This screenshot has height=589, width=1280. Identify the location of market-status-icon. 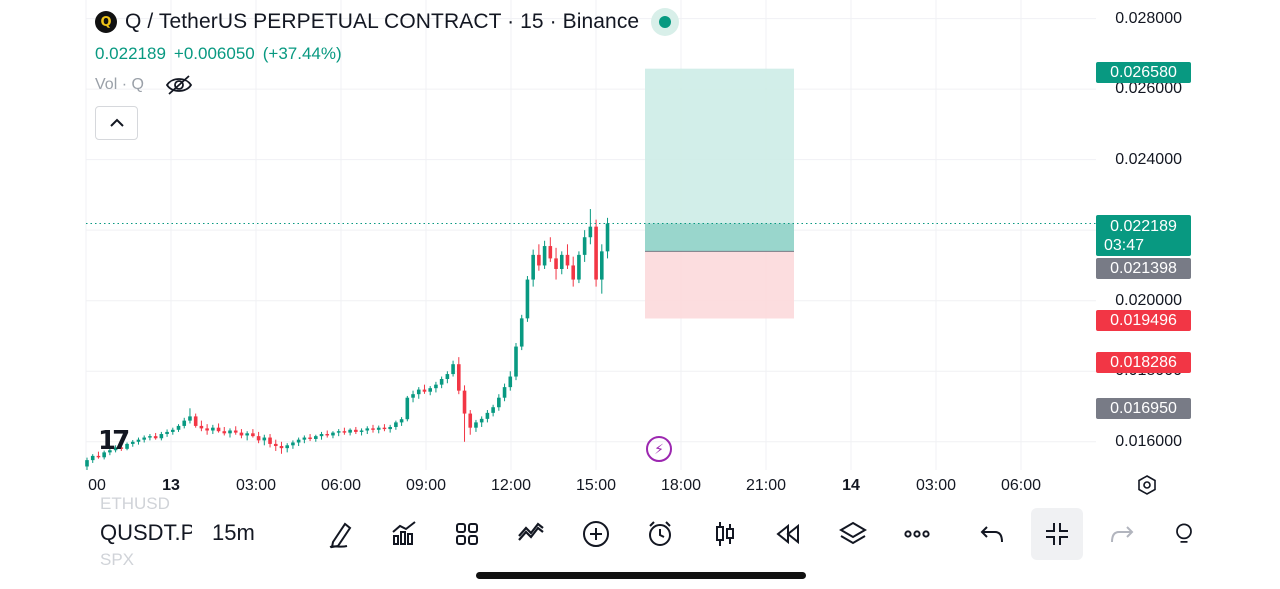
(665, 22).